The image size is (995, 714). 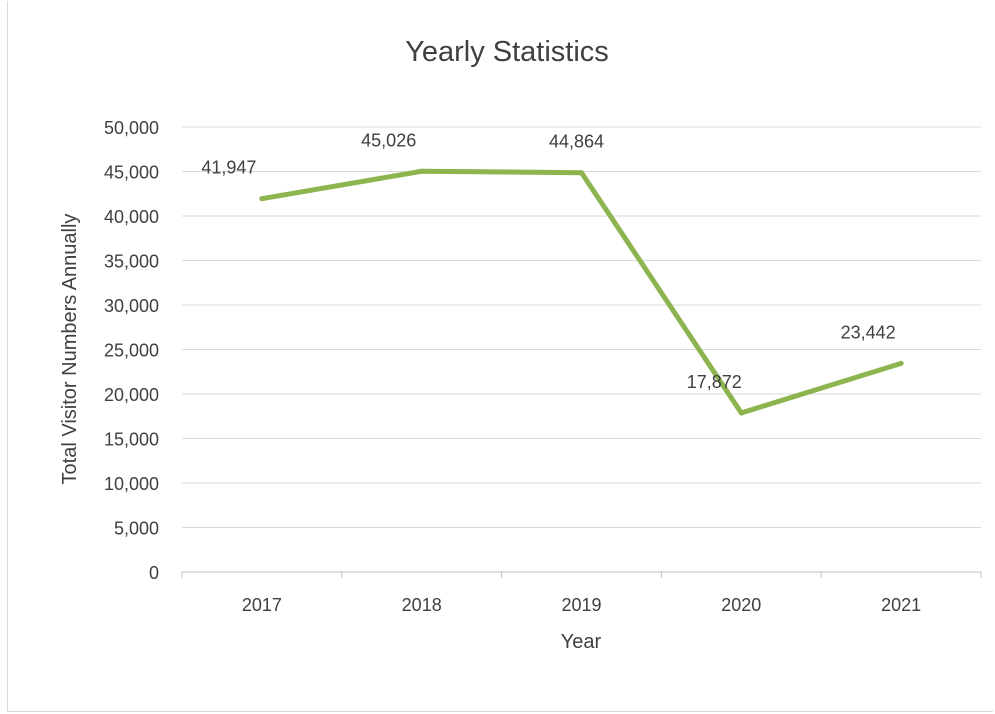 I want to click on y-tick-label: 40,000, so click(x=131, y=217).